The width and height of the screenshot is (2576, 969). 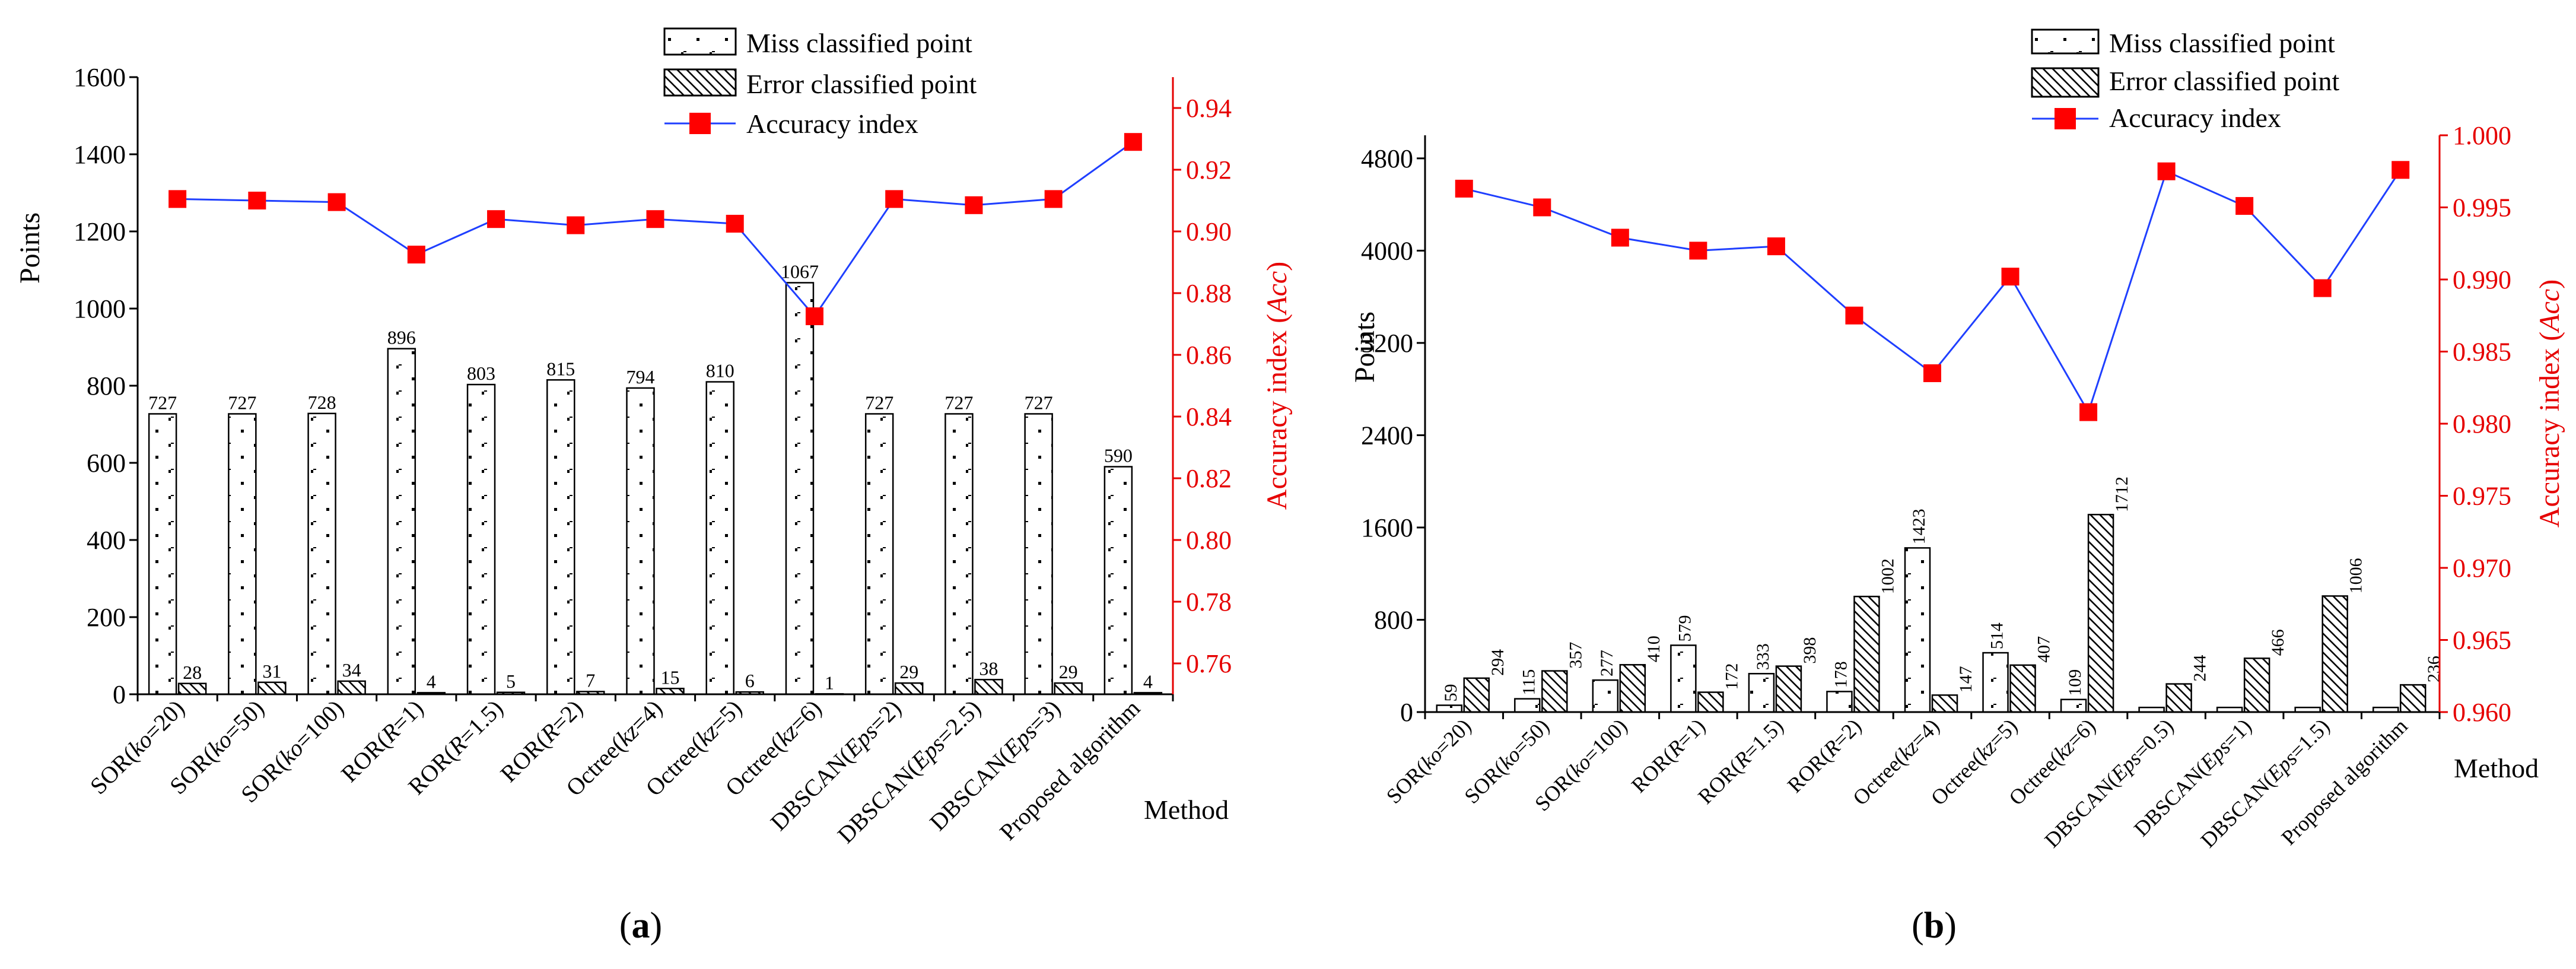 I want to click on panel-b-caption: (b), so click(x=1934, y=926).